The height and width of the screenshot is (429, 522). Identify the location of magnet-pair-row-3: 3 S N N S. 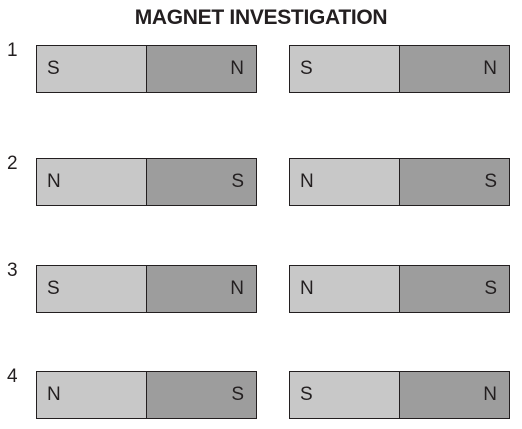
(261, 287).